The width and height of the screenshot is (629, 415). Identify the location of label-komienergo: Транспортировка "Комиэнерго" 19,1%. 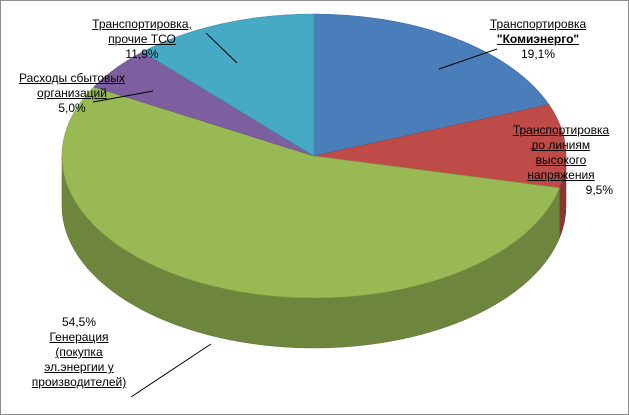
(538, 39).